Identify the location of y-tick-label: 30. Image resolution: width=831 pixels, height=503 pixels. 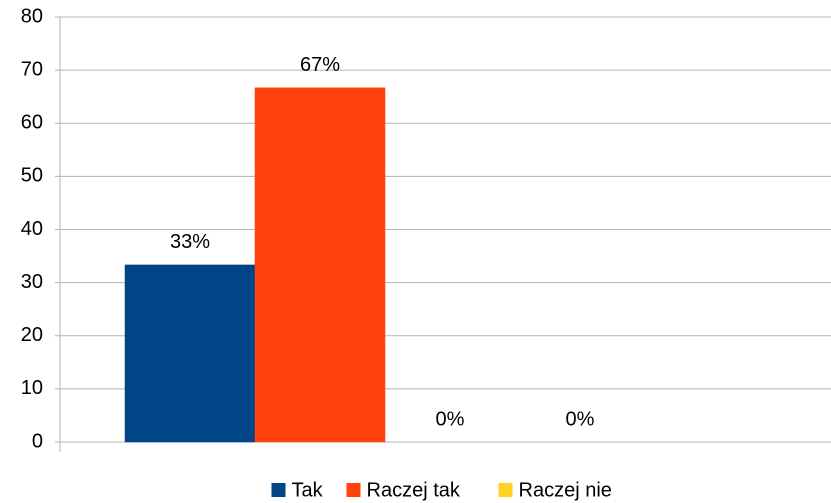
(32, 282).